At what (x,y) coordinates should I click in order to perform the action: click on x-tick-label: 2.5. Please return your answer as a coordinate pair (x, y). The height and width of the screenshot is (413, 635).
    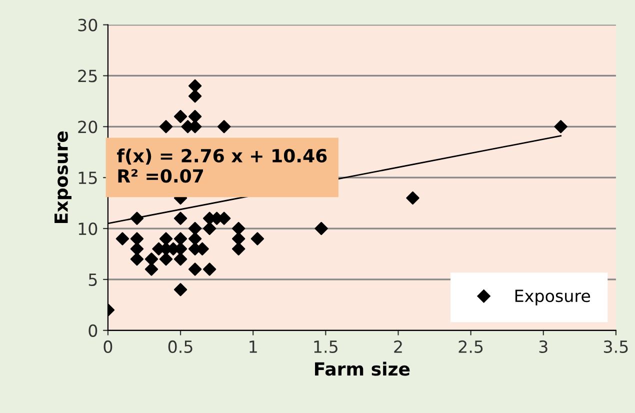
    Looking at the image, I should click on (470, 347).